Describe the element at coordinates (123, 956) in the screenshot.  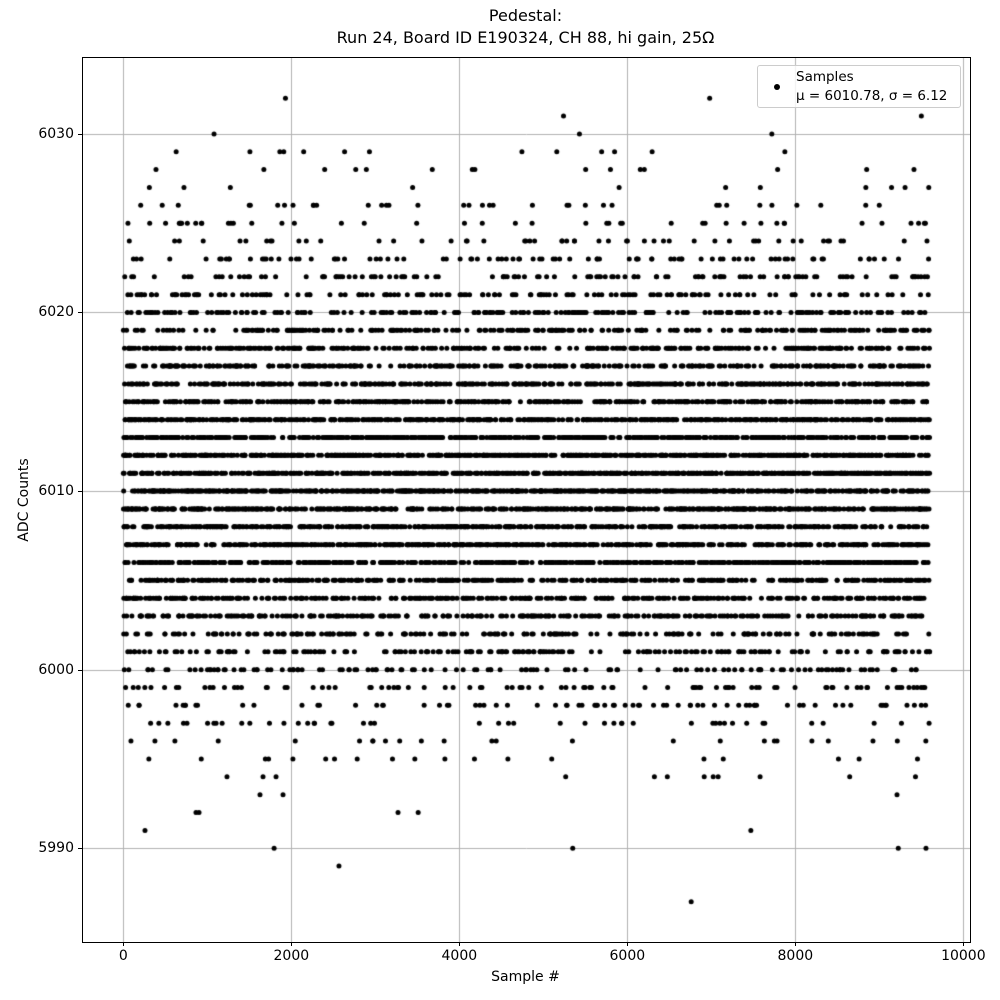
I see `x-tick-label: 0` at that location.